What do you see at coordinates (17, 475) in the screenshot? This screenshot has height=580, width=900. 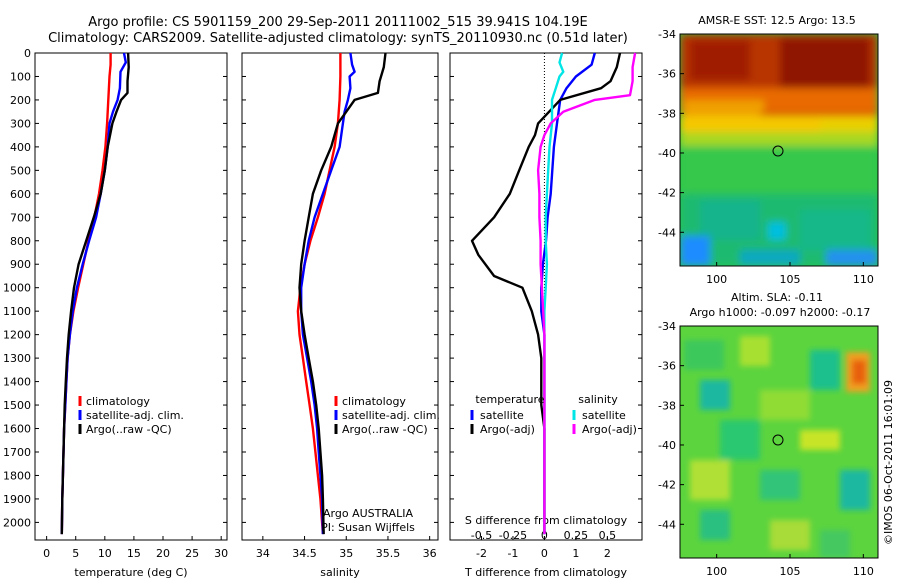 I see `y-tick-label: 1800` at bounding box center [17, 475].